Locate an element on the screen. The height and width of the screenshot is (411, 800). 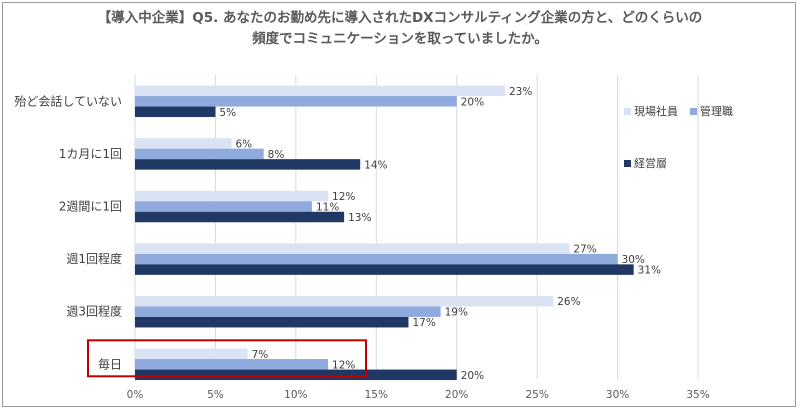
x-tick-label: 35% is located at coordinates (697, 395).